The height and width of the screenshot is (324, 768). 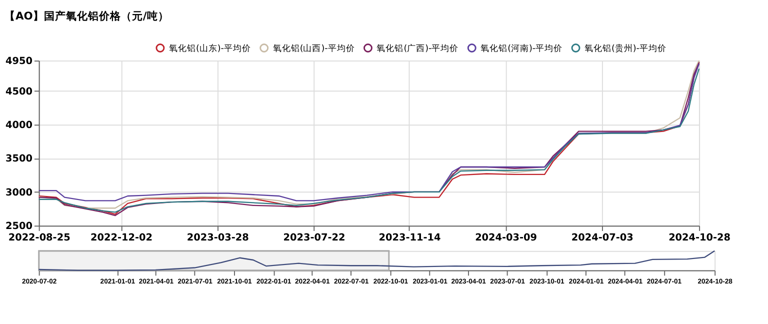 What do you see at coordinates (19, 125) in the screenshot?
I see `y-tick-label: 4000` at bounding box center [19, 125].